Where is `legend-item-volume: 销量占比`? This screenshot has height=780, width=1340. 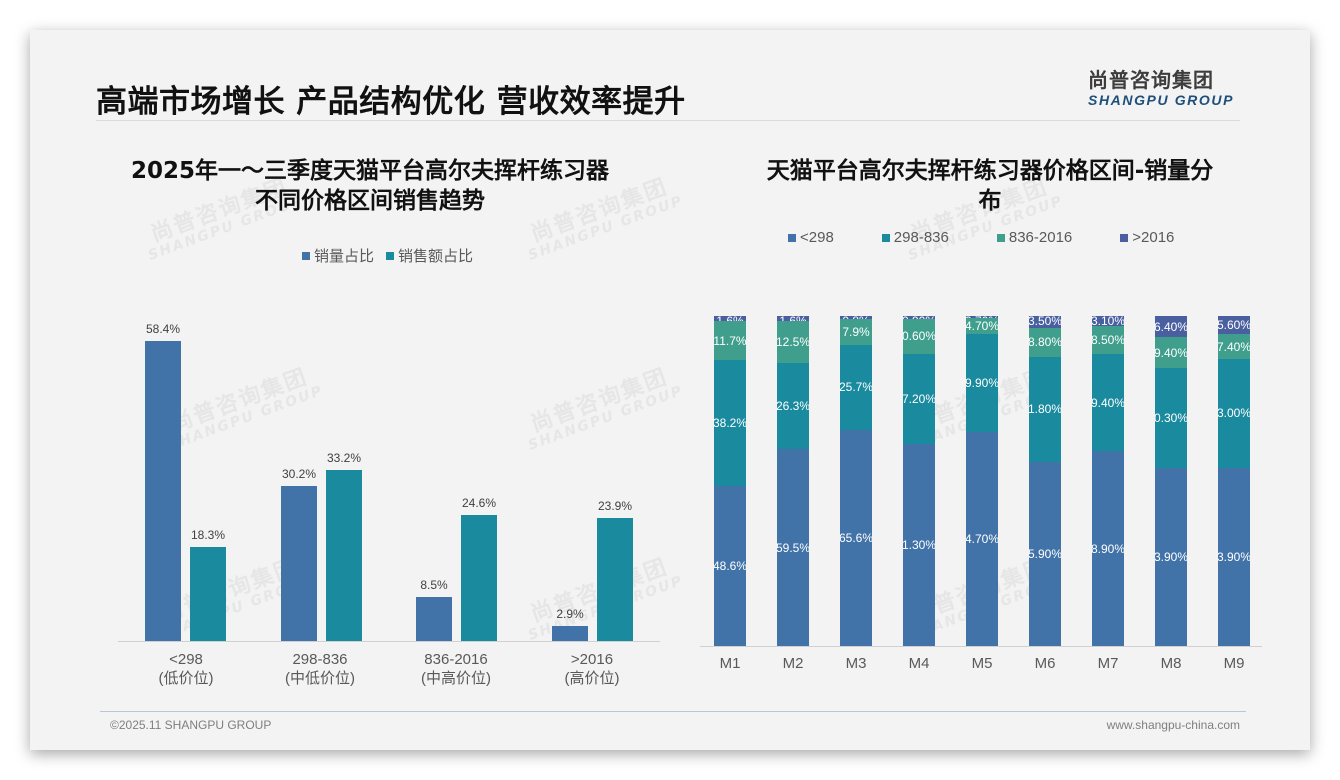
legend-item-volume: 销量占比 is located at coordinates (338, 255).